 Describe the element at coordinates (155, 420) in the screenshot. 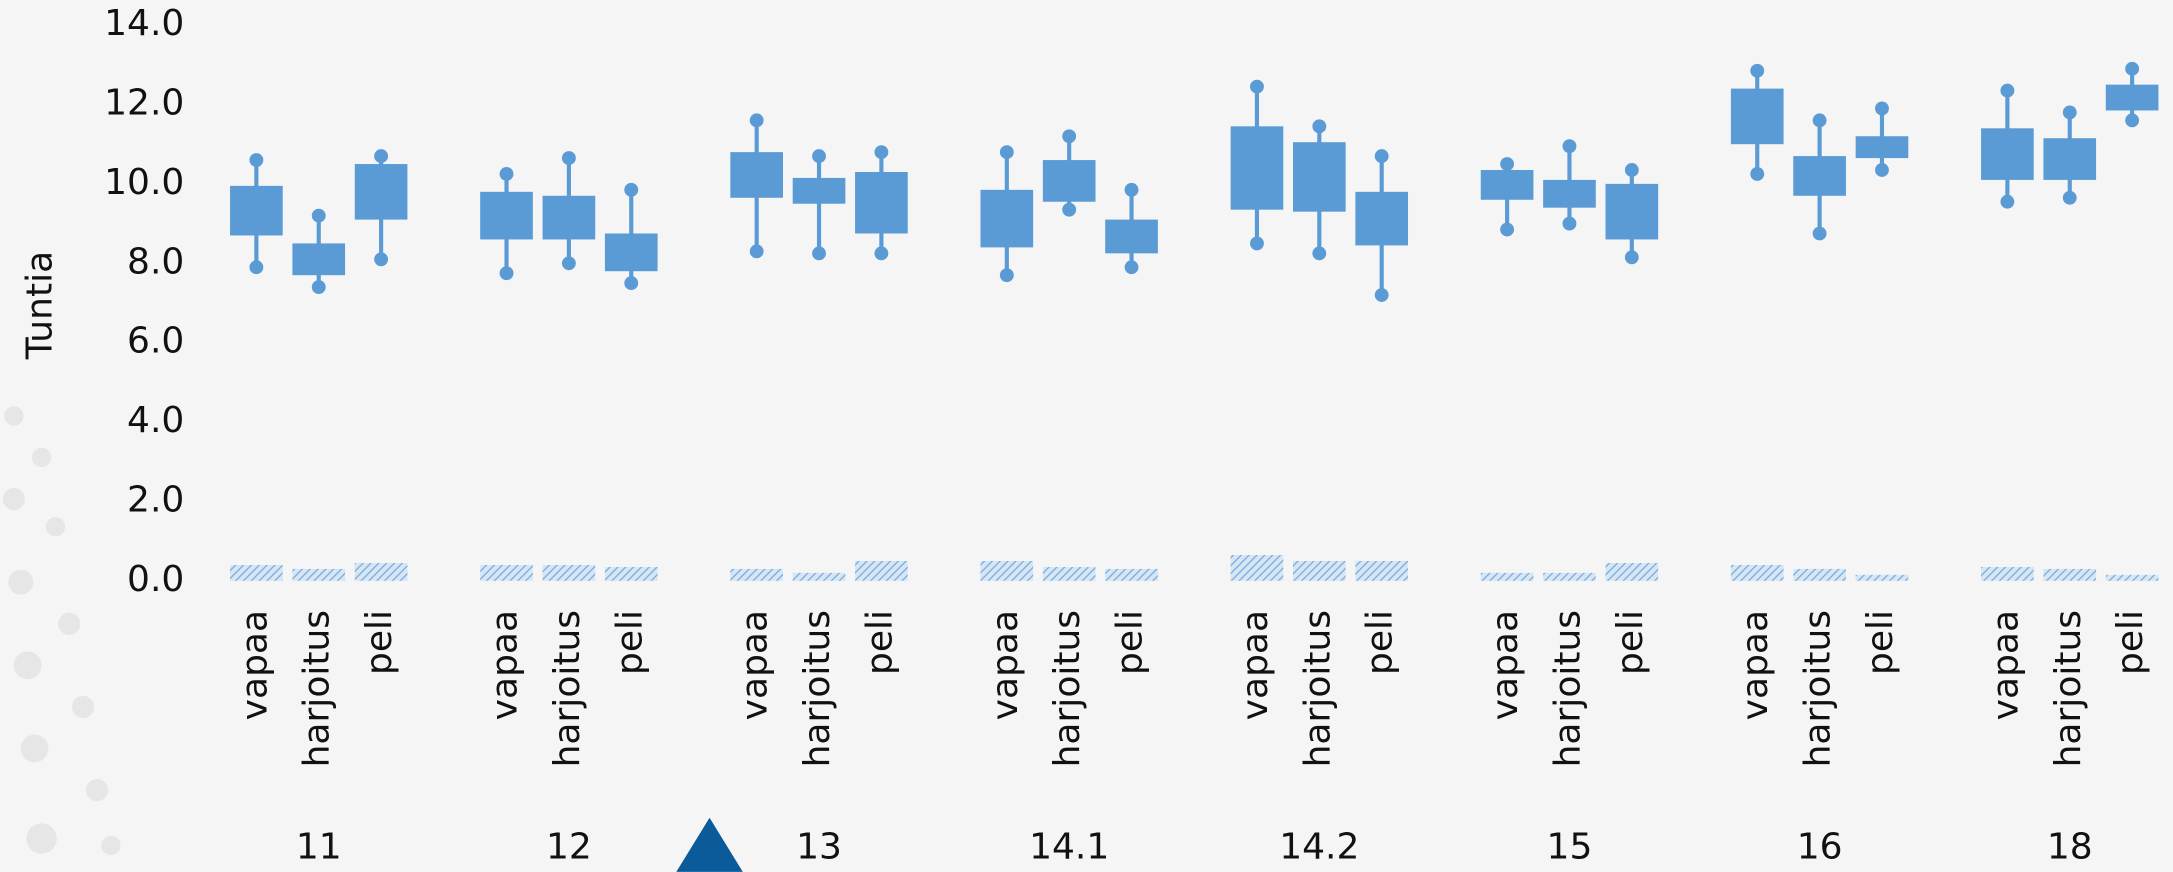

I see `y-tick-label: 4.0` at that location.